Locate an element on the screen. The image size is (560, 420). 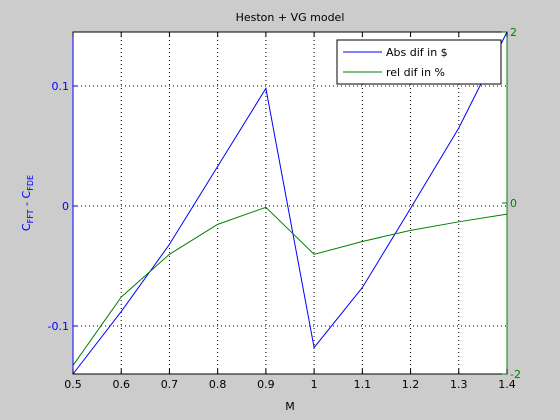
x-tick-label: 0.7 is located at coordinates (170, 384).